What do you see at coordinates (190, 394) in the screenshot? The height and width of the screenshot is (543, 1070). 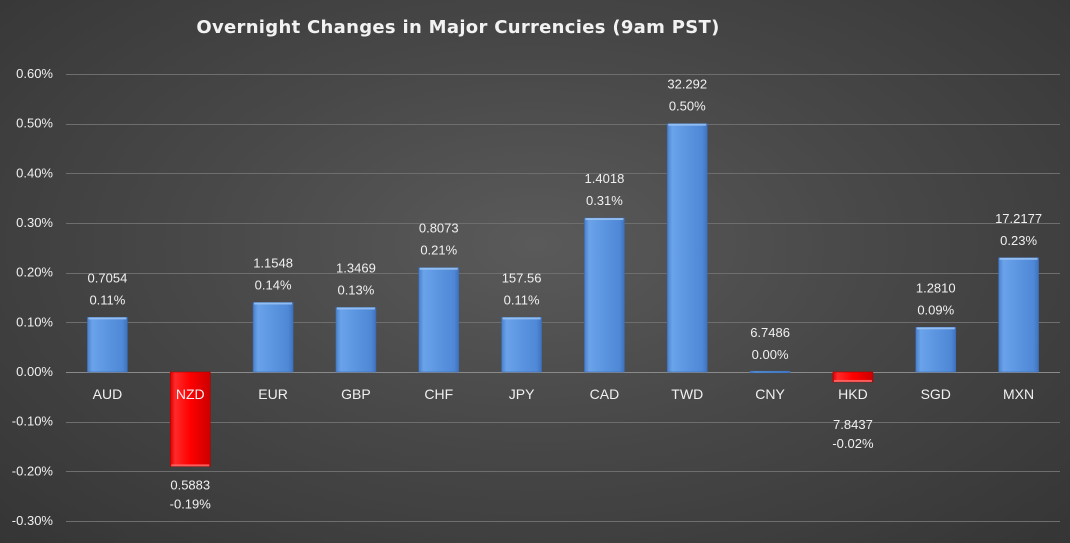 I see `category-label: NZD` at bounding box center [190, 394].